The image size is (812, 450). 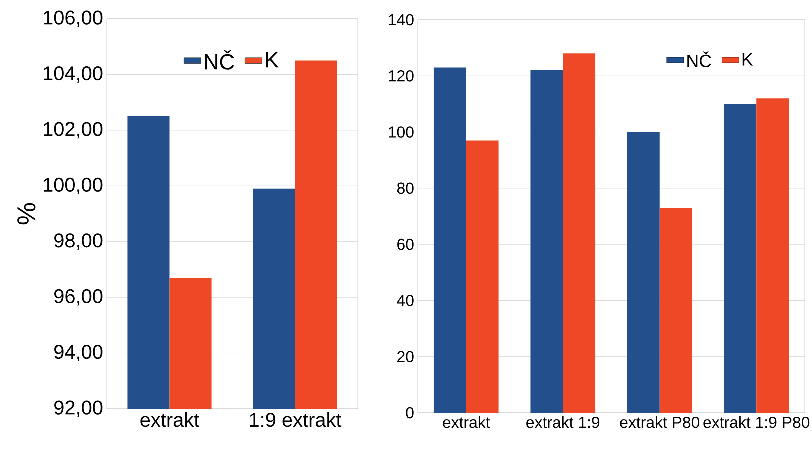 I want to click on y-tick-label: 80, so click(x=405, y=188).